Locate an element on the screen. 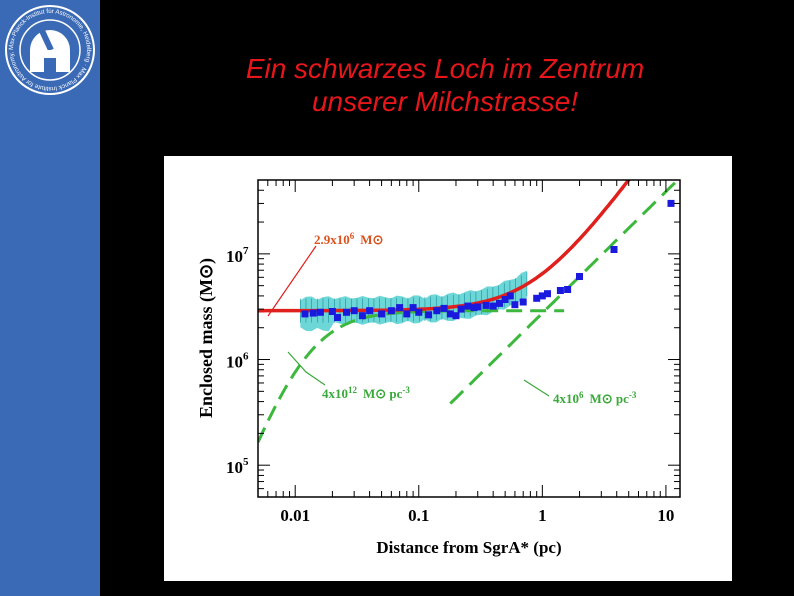 Image resolution: width=794 pixels, height=596 pixels. y-axis-label: Enclosed mass (M⊙) is located at coordinates (206, 338).